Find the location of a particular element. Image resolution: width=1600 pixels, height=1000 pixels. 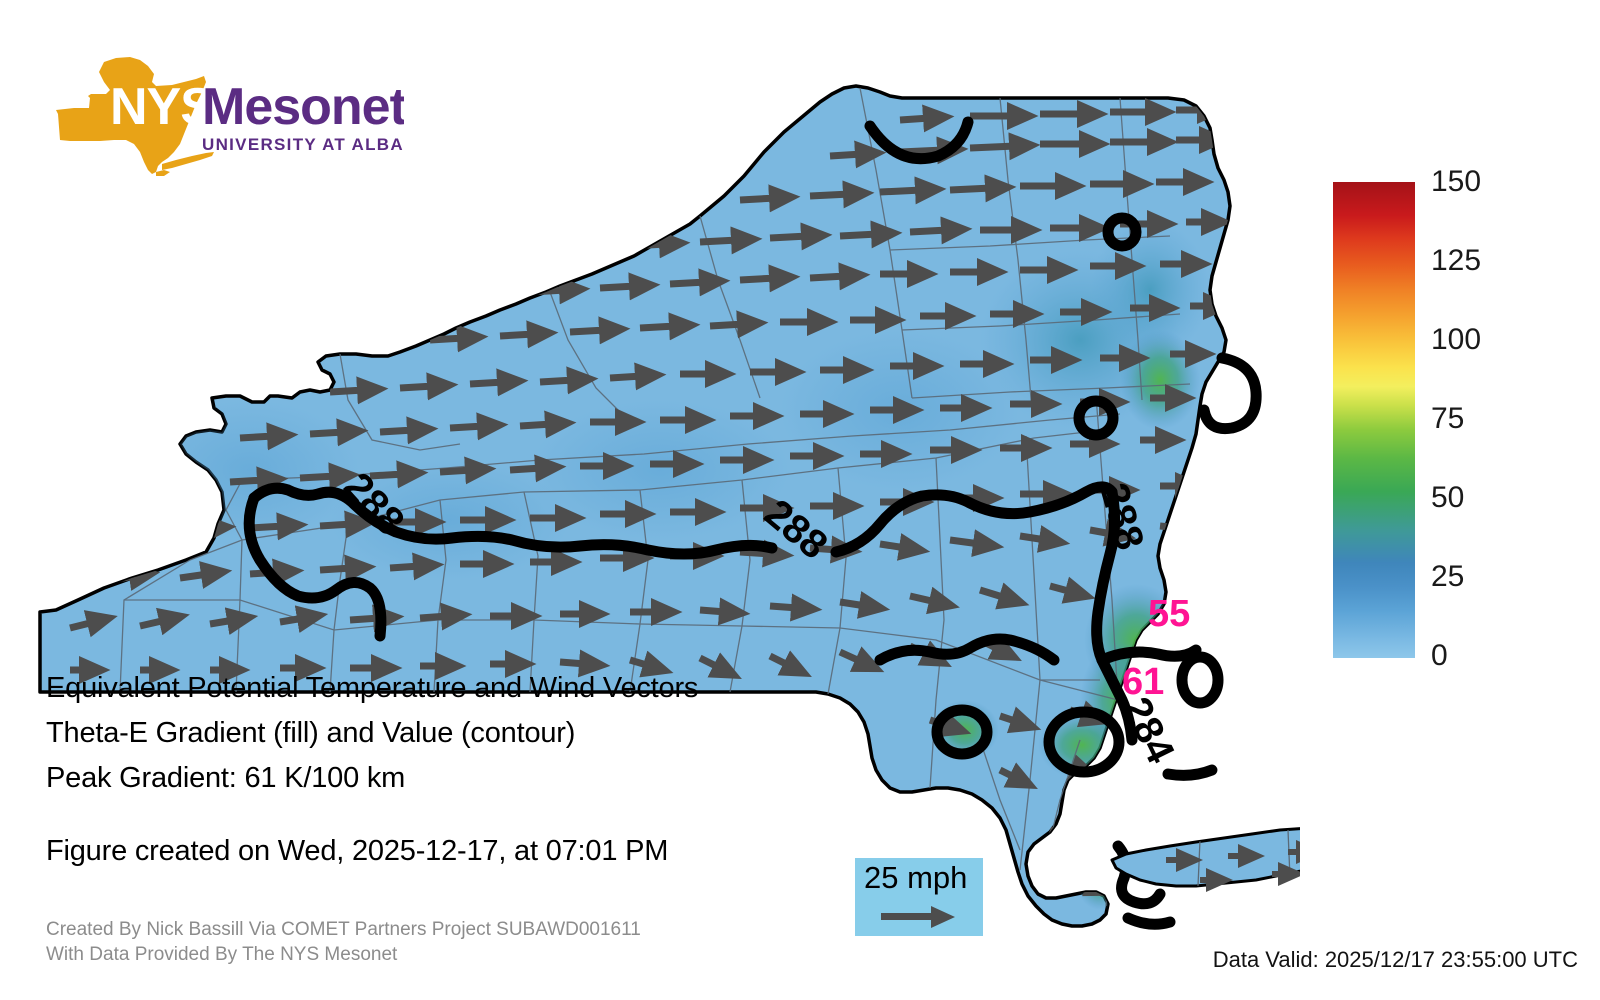

wind-scale-legend: 25 mph is located at coordinates (919, 897).